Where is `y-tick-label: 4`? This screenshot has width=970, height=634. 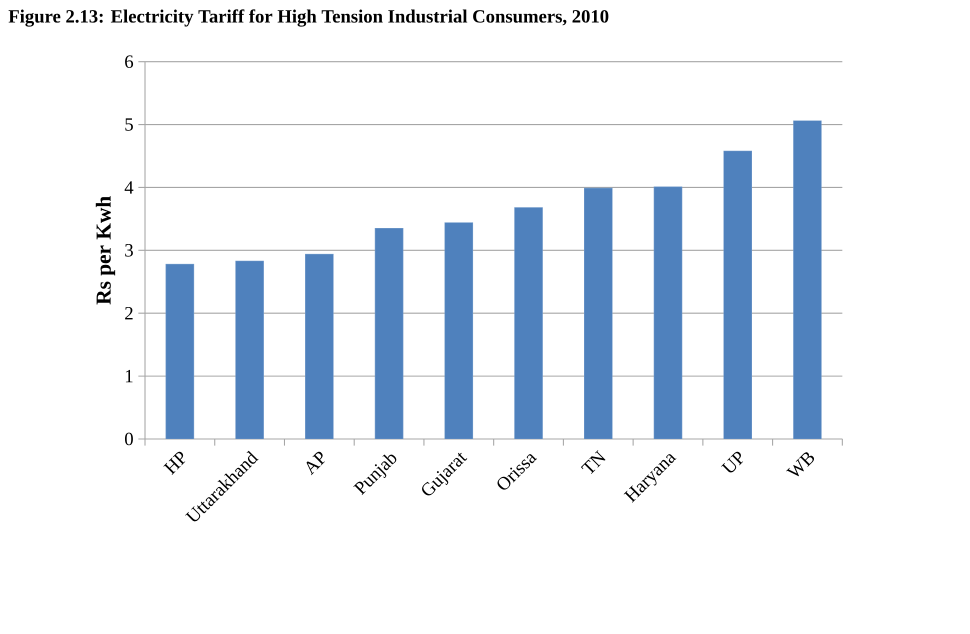 y-tick-label: 4 is located at coordinates (129, 187).